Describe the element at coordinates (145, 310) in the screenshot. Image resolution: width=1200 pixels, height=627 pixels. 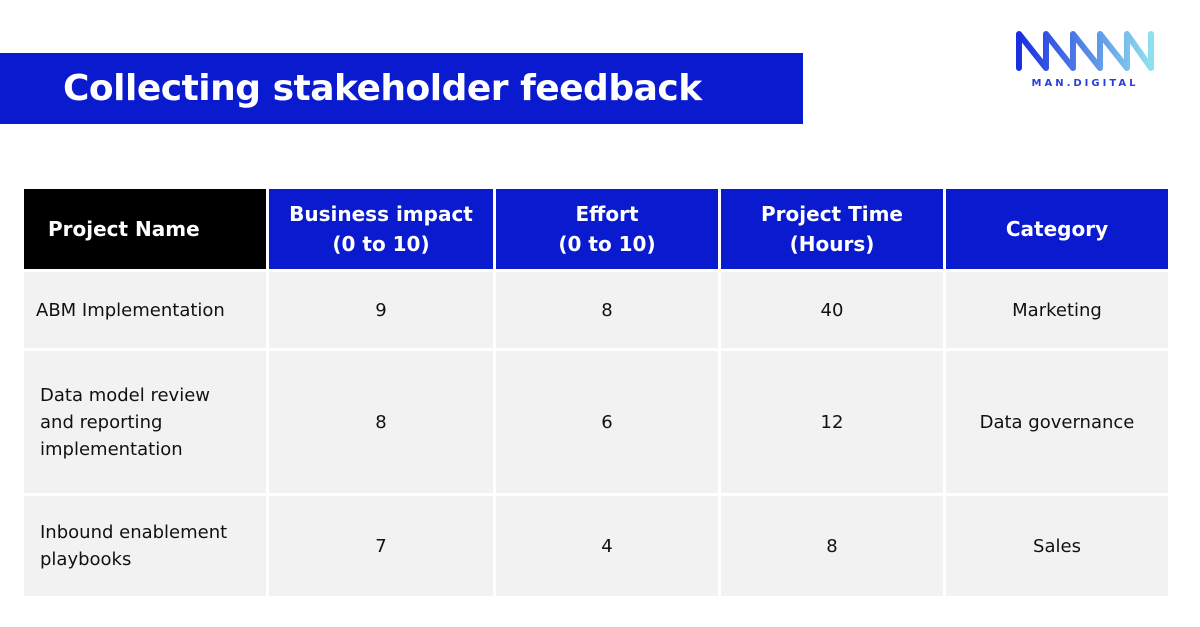
I see `cell-project: ABM Implementation` at that location.